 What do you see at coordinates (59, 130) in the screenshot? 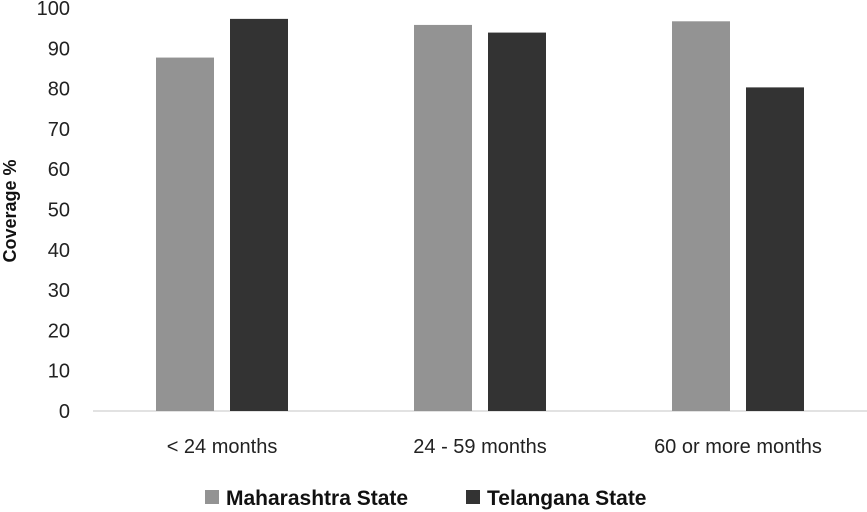
I see `y-tick-label: 70` at bounding box center [59, 130].